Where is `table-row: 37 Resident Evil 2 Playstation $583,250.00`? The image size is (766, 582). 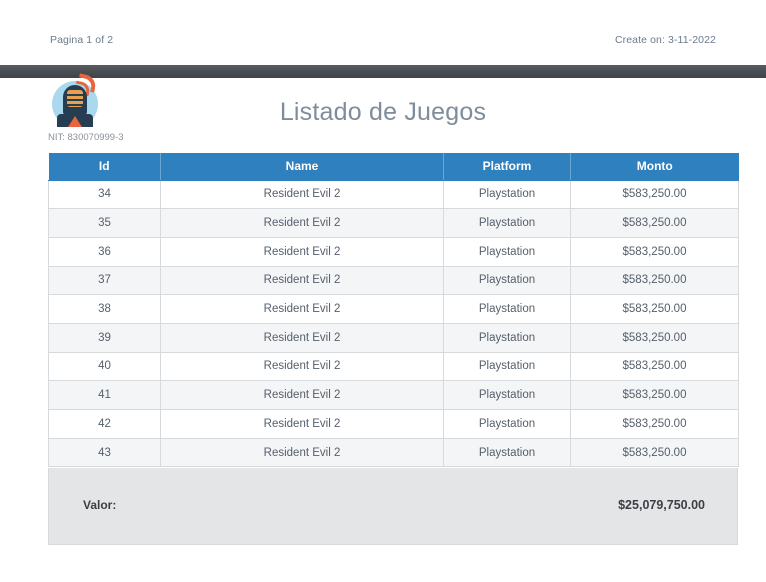 table-row: 37 Resident Evil 2 Playstation $583,250.00 is located at coordinates (393, 281).